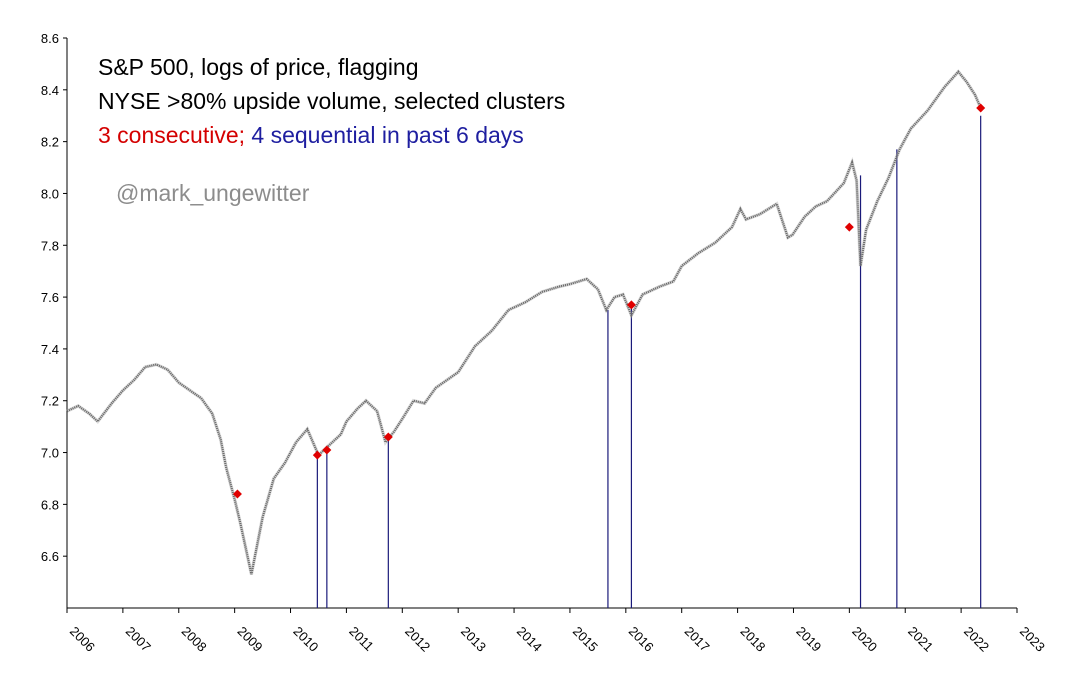  What do you see at coordinates (1032, 639) in the screenshot?
I see `x-tick-label: 2023` at bounding box center [1032, 639].